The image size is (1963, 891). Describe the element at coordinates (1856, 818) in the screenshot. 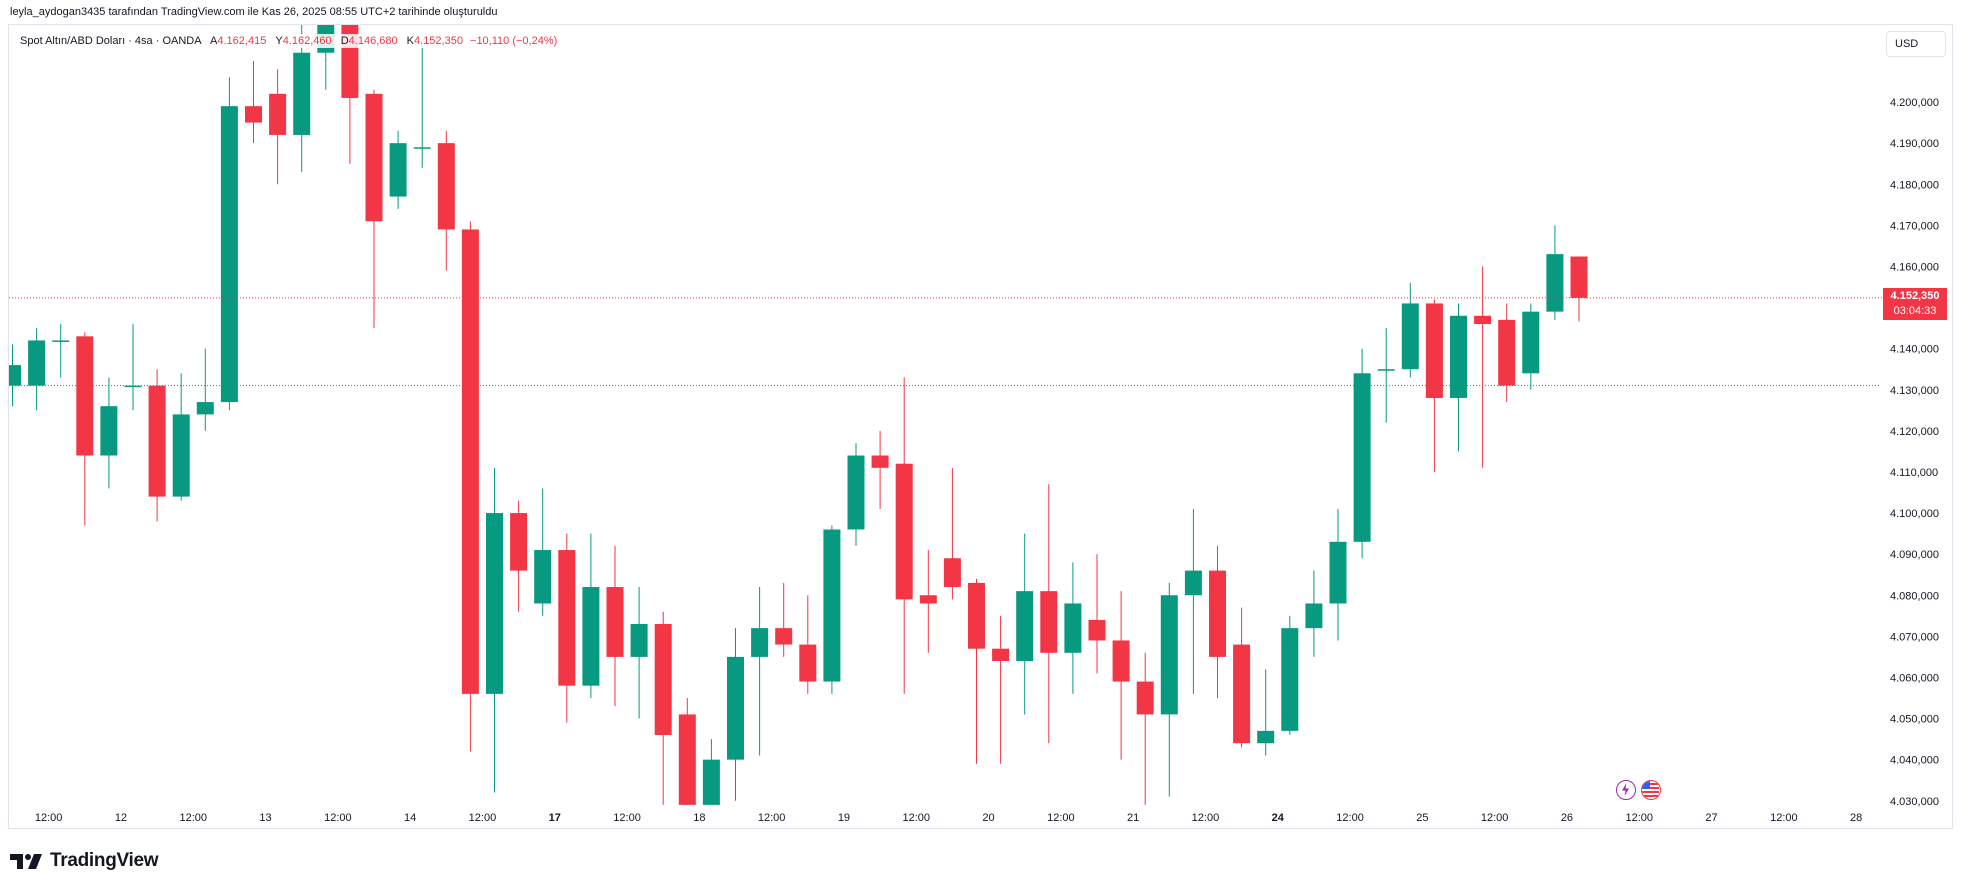

I see `x-tick-label: 28` at that location.